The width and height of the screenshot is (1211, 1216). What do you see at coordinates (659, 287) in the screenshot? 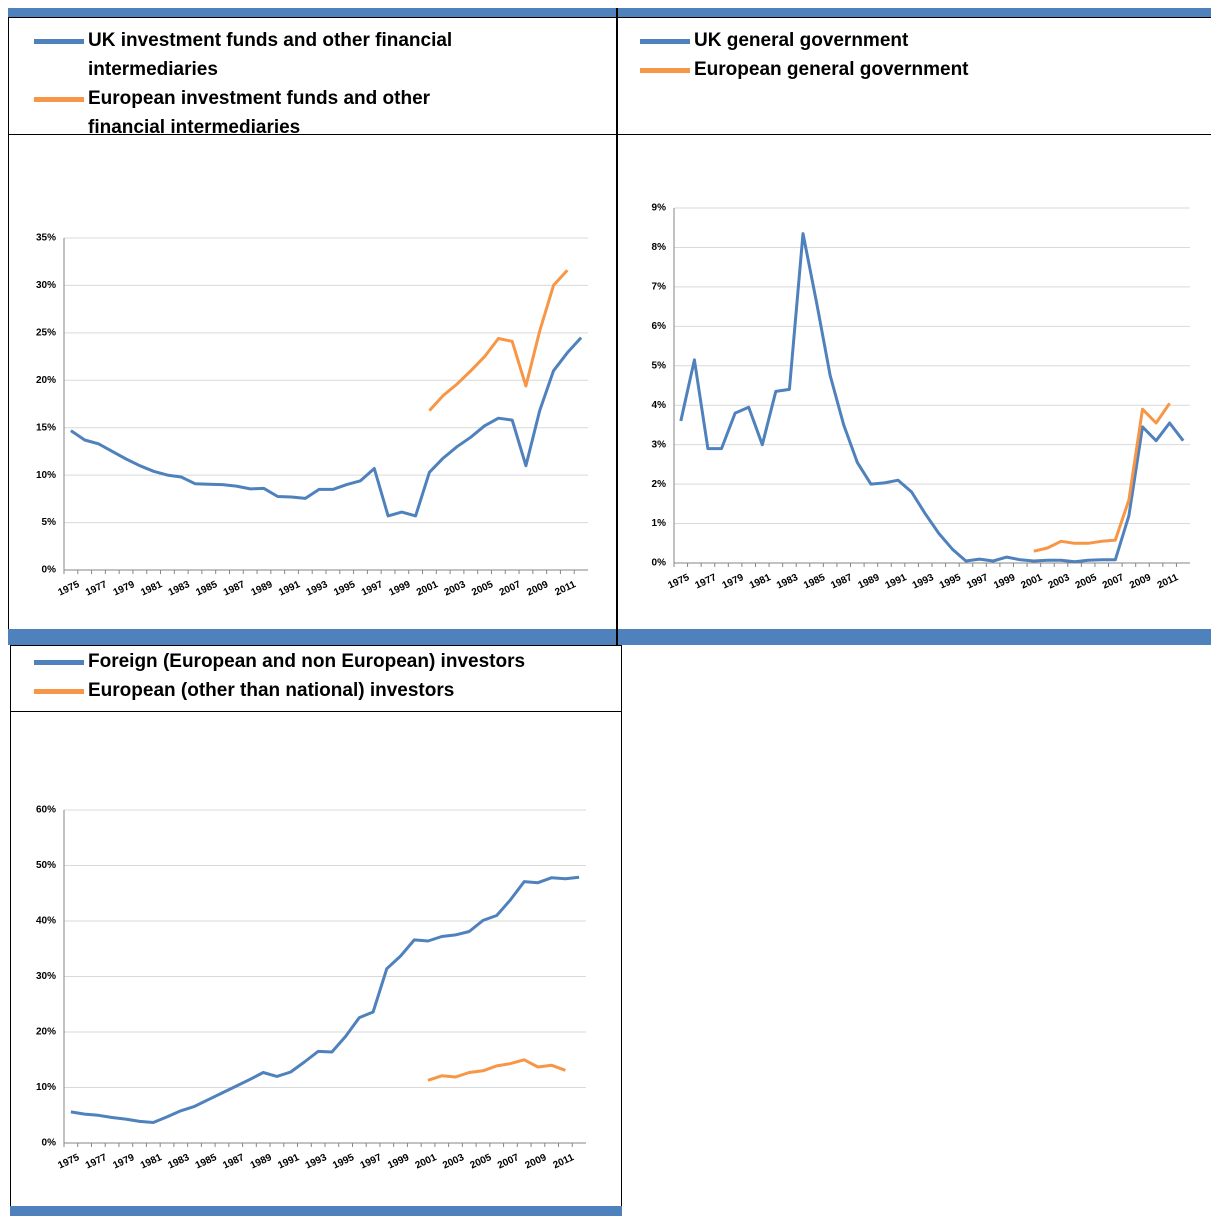
I see `y-tick-label: 7%` at bounding box center [659, 287].